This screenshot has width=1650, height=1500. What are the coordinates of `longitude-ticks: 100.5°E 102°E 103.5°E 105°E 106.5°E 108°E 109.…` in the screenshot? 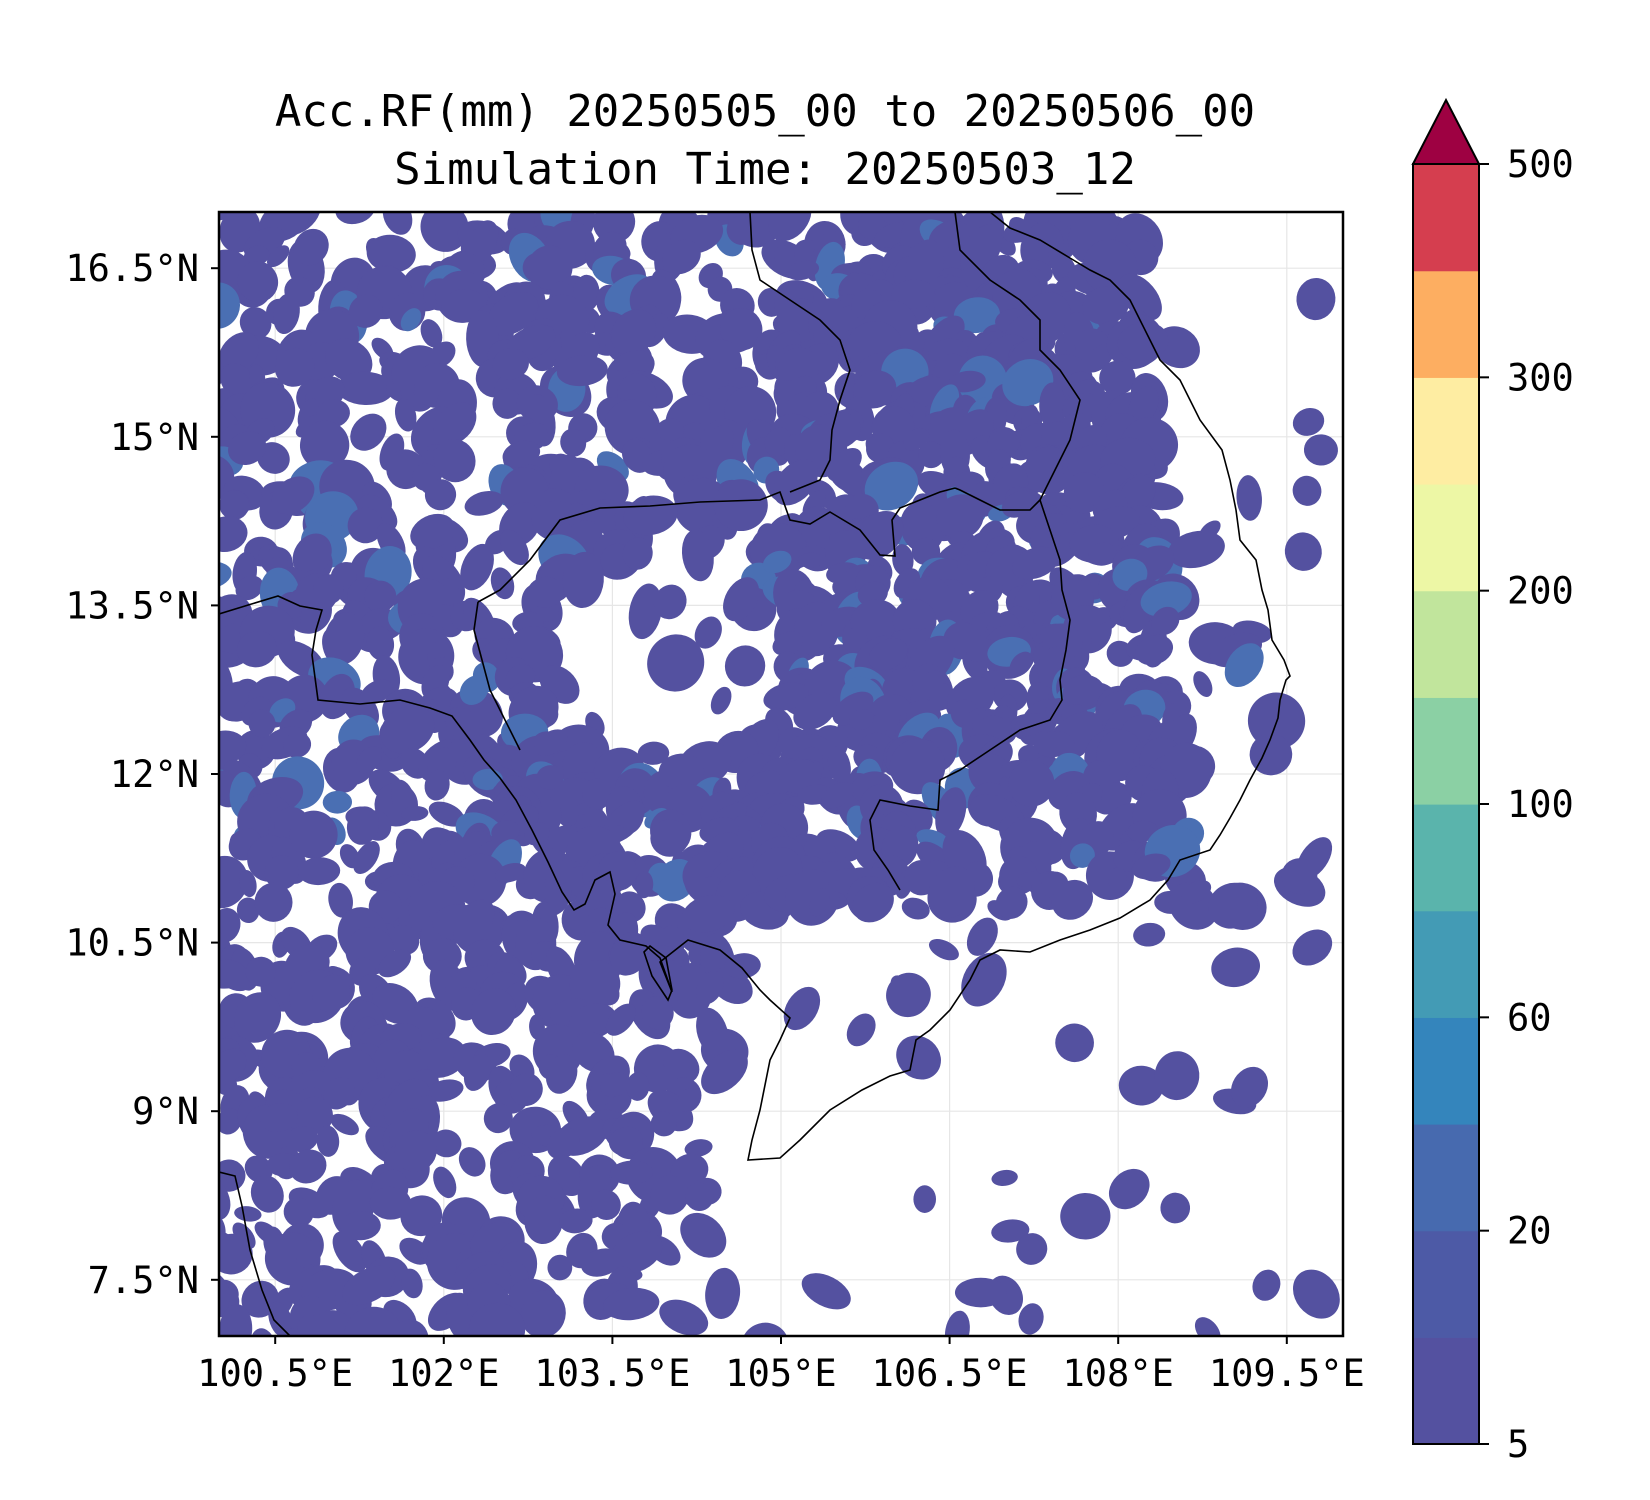 It's located at (781, 1365).